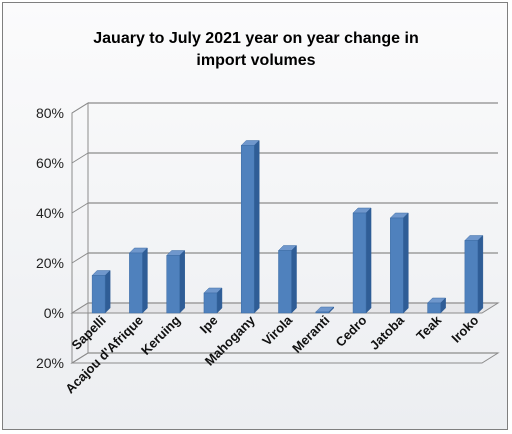  What do you see at coordinates (256, 60) in the screenshot?
I see `chart-title-line2: import volumes` at bounding box center [256, 60].